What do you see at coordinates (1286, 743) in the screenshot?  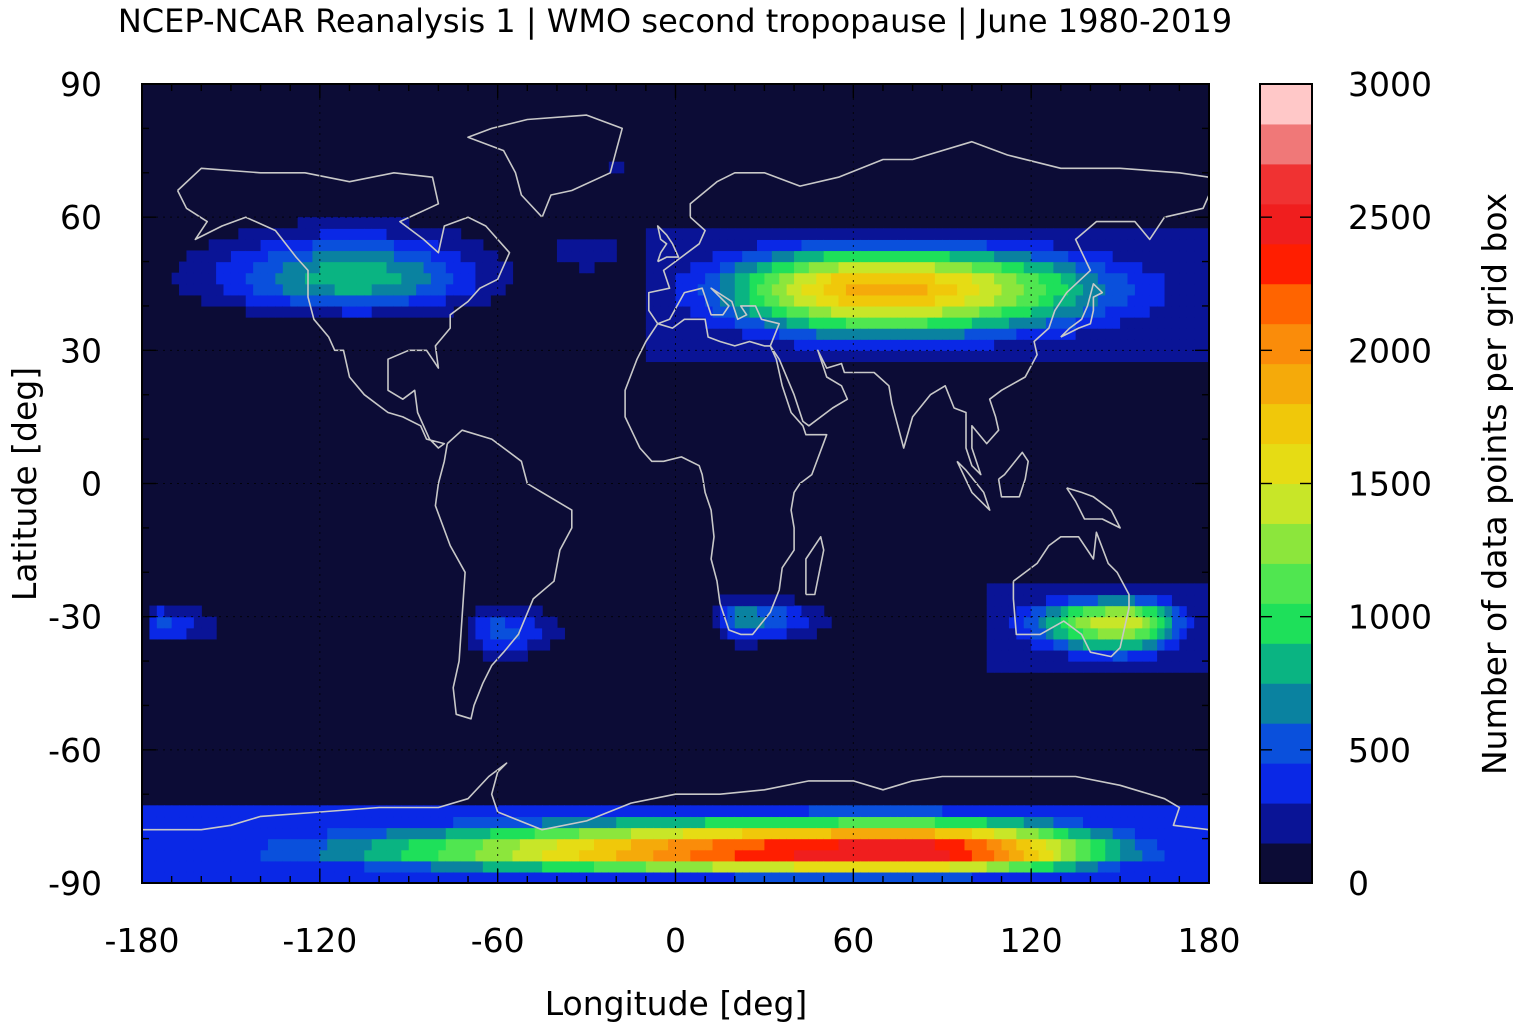 I see `colorbar-segment` at bounding box center [1286, 743].